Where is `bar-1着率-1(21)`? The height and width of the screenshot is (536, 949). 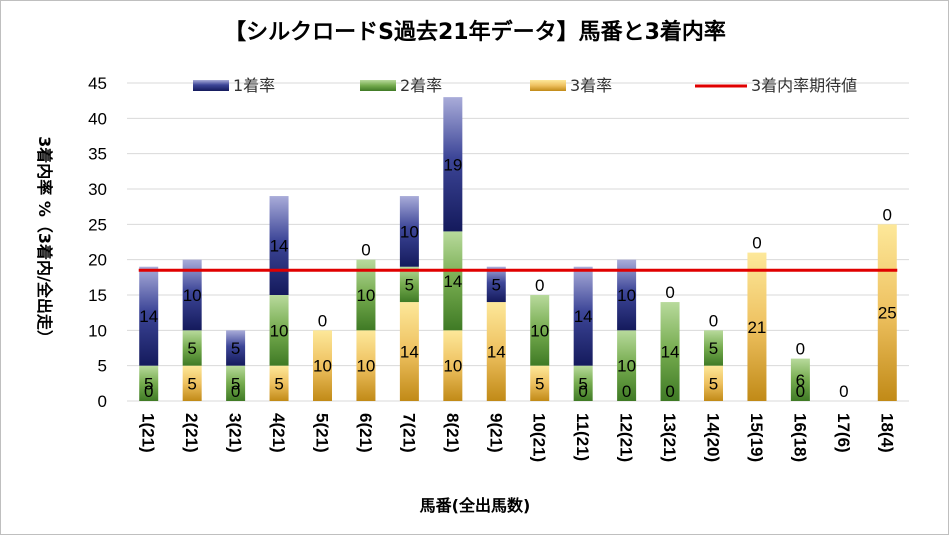 bar-1着率-1(21) is located at coordinates (149, 316).